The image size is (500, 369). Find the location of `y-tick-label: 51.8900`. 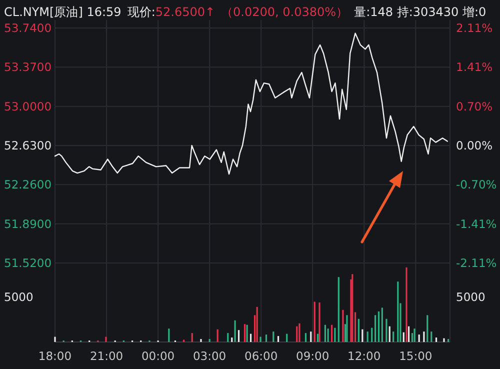

y-tick-label: 51.8900 is located at coordinates (28, 223).